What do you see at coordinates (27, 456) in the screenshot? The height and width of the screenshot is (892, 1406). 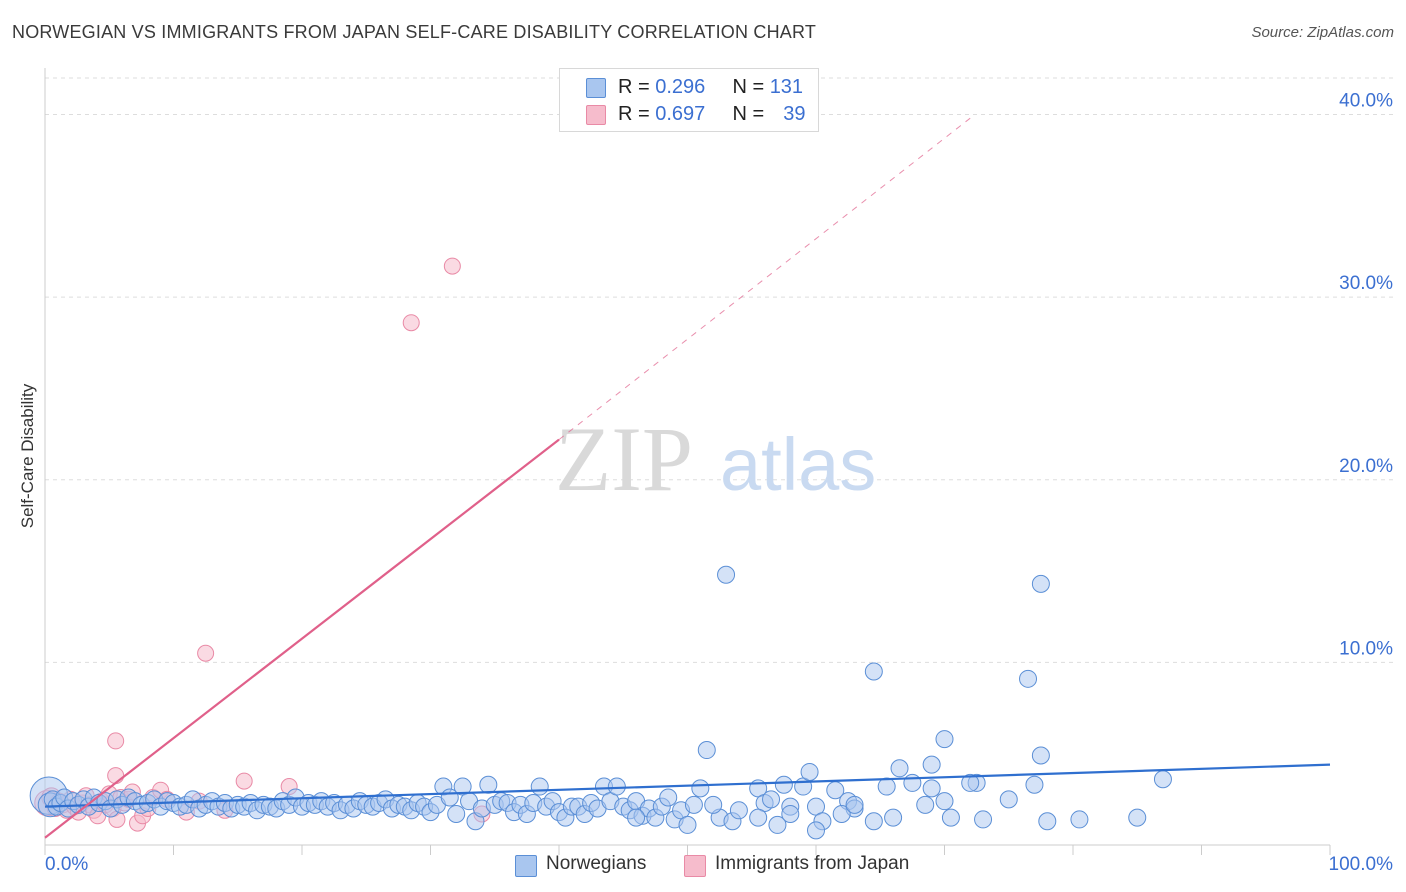 I see `y-axis-label: Self-Care Disability` at bounding box center [27, 456].